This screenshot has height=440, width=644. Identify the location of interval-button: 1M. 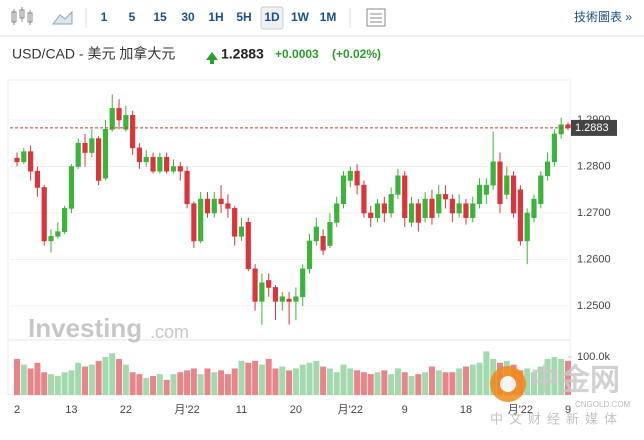
(328, 17).